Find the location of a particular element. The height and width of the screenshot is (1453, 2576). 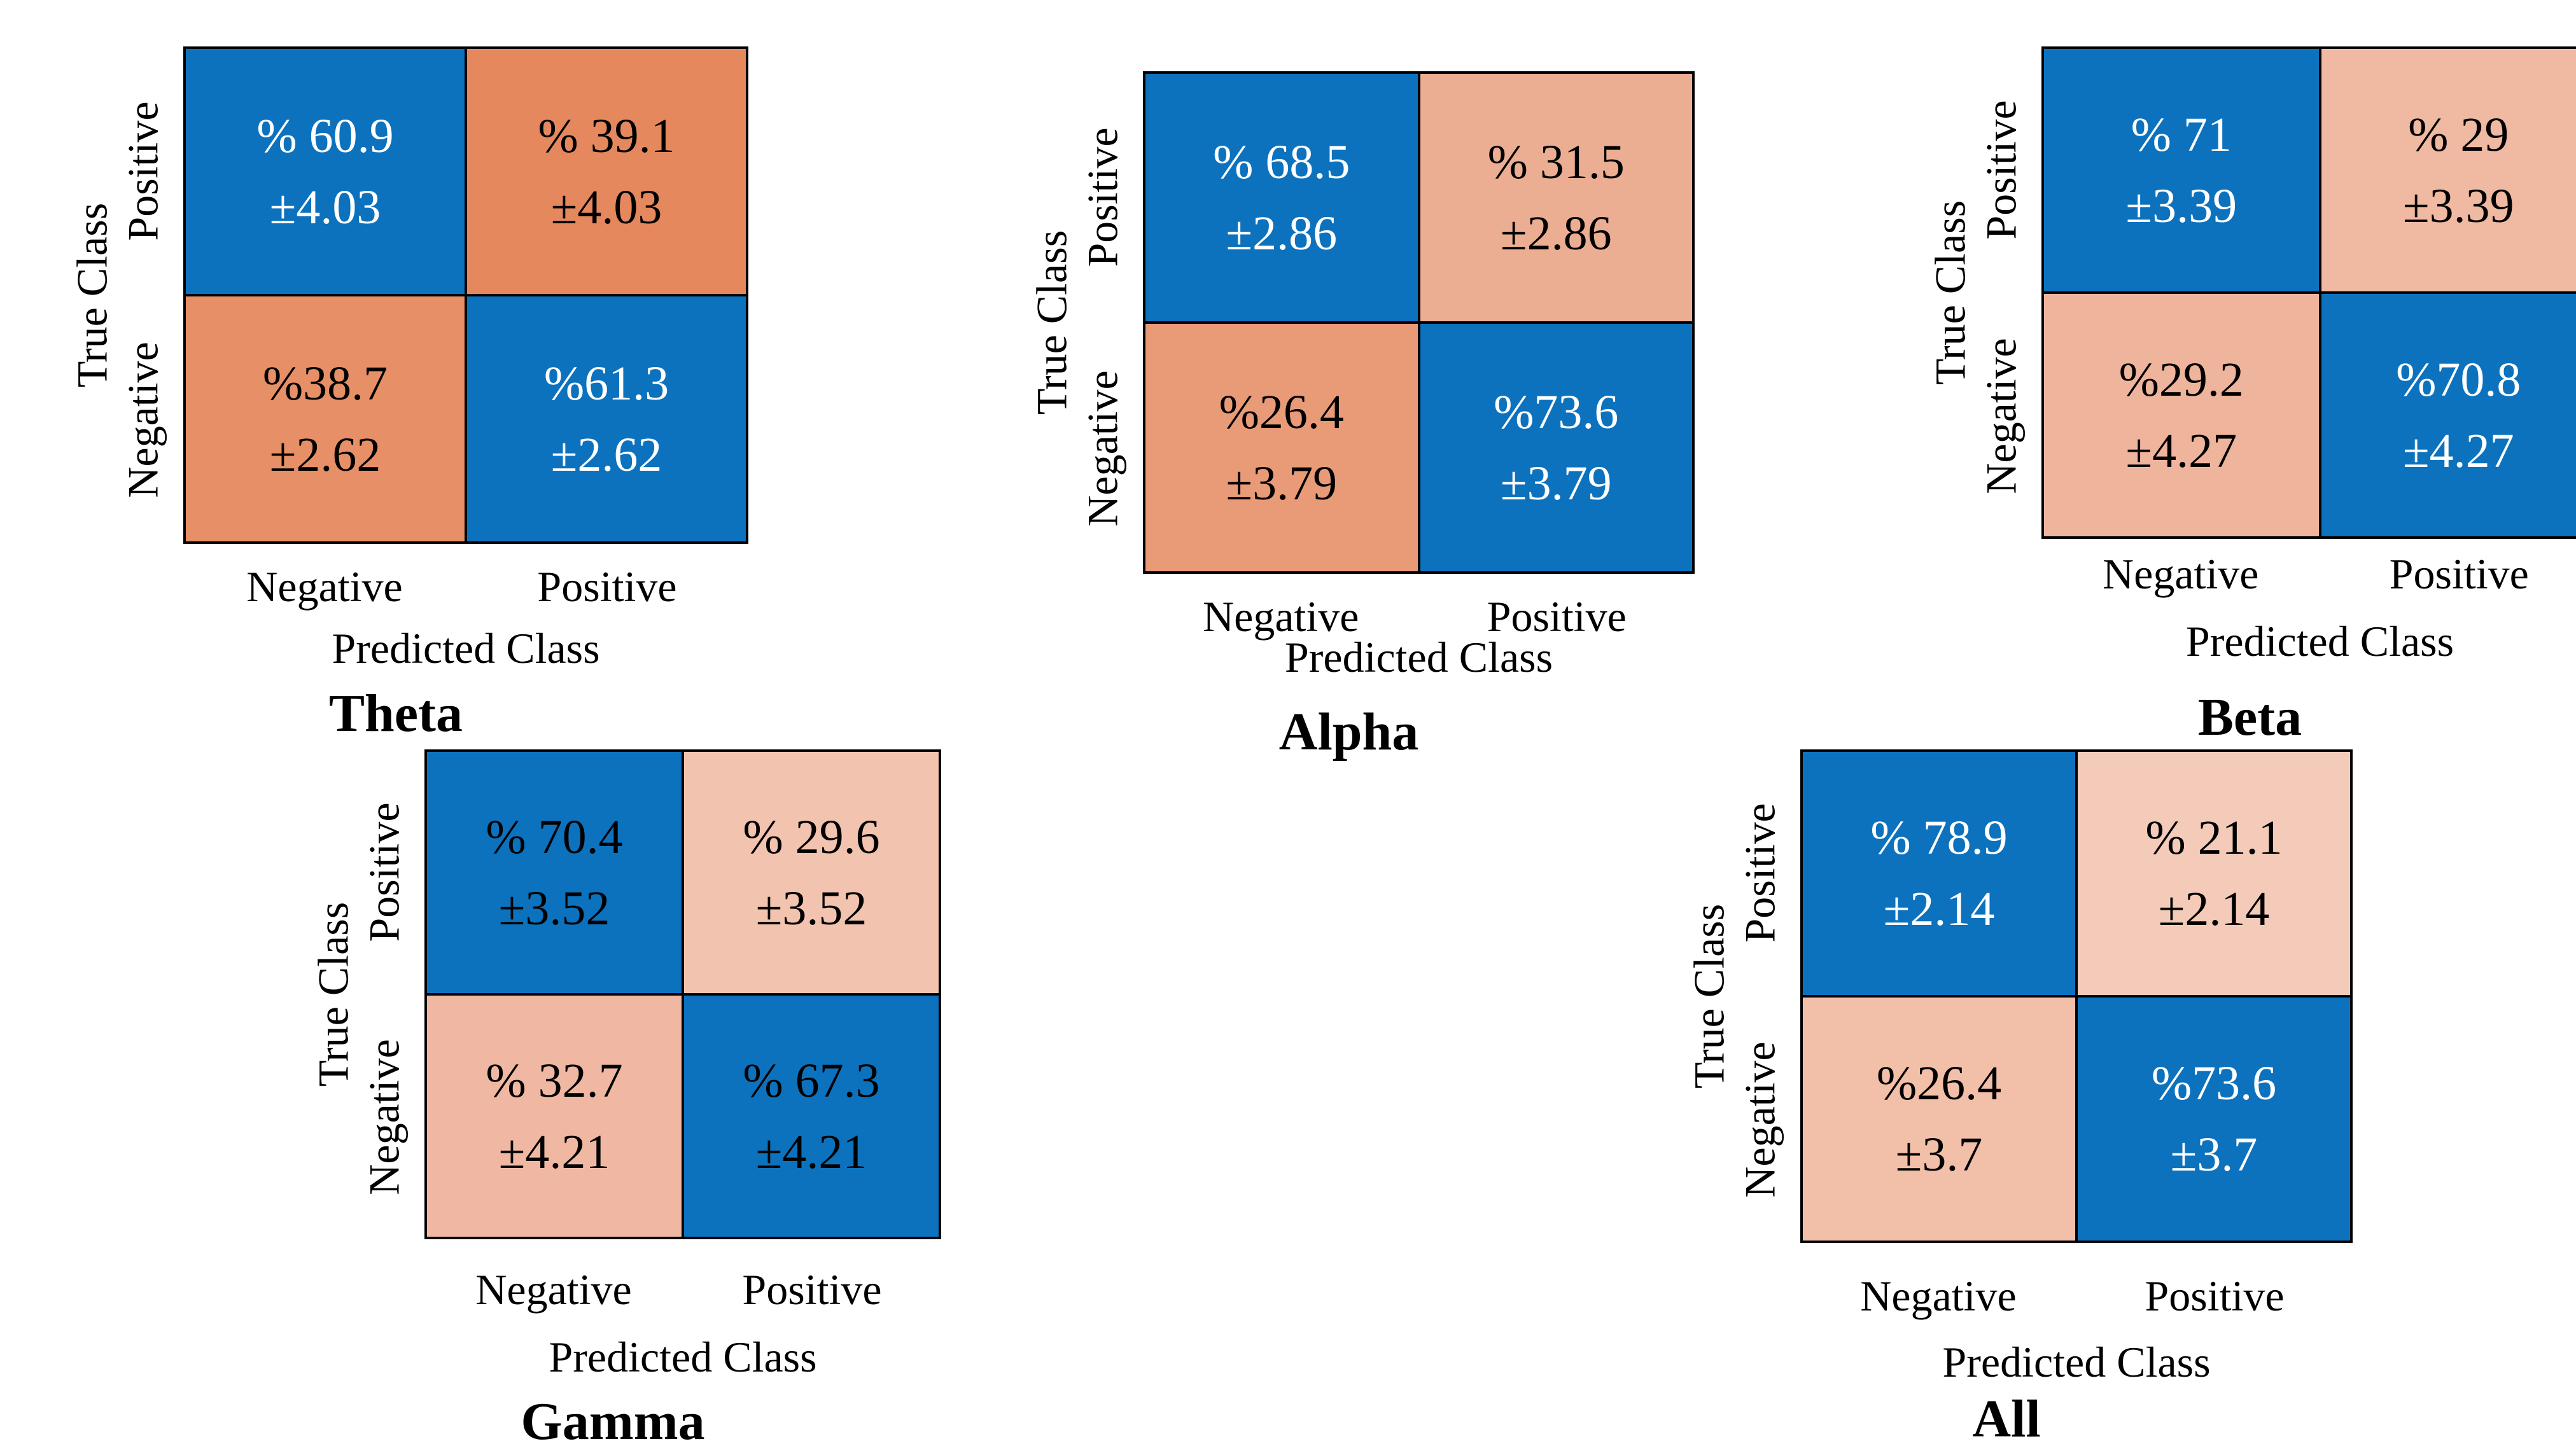

chart-title: Alpha is located at coordinates (1348, 732).